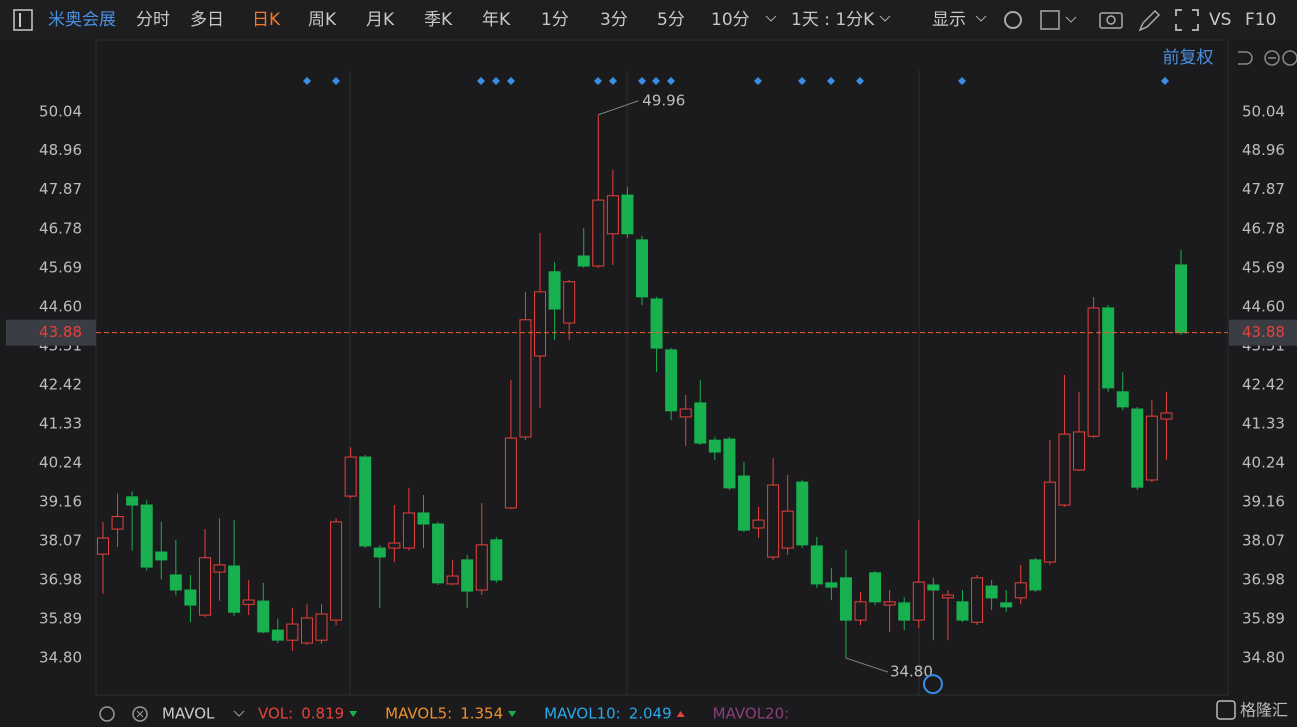 The width and height of the screenshot is (1297, 727). I want to click on zoom-in-icon, so click(1289, 58).